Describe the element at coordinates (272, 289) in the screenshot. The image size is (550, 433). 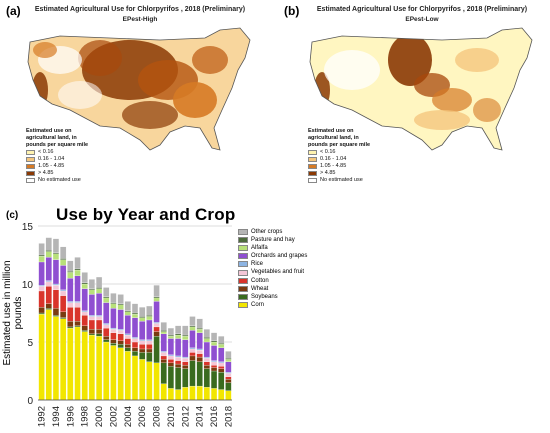
I see `legend-item: Wheat` at that location.